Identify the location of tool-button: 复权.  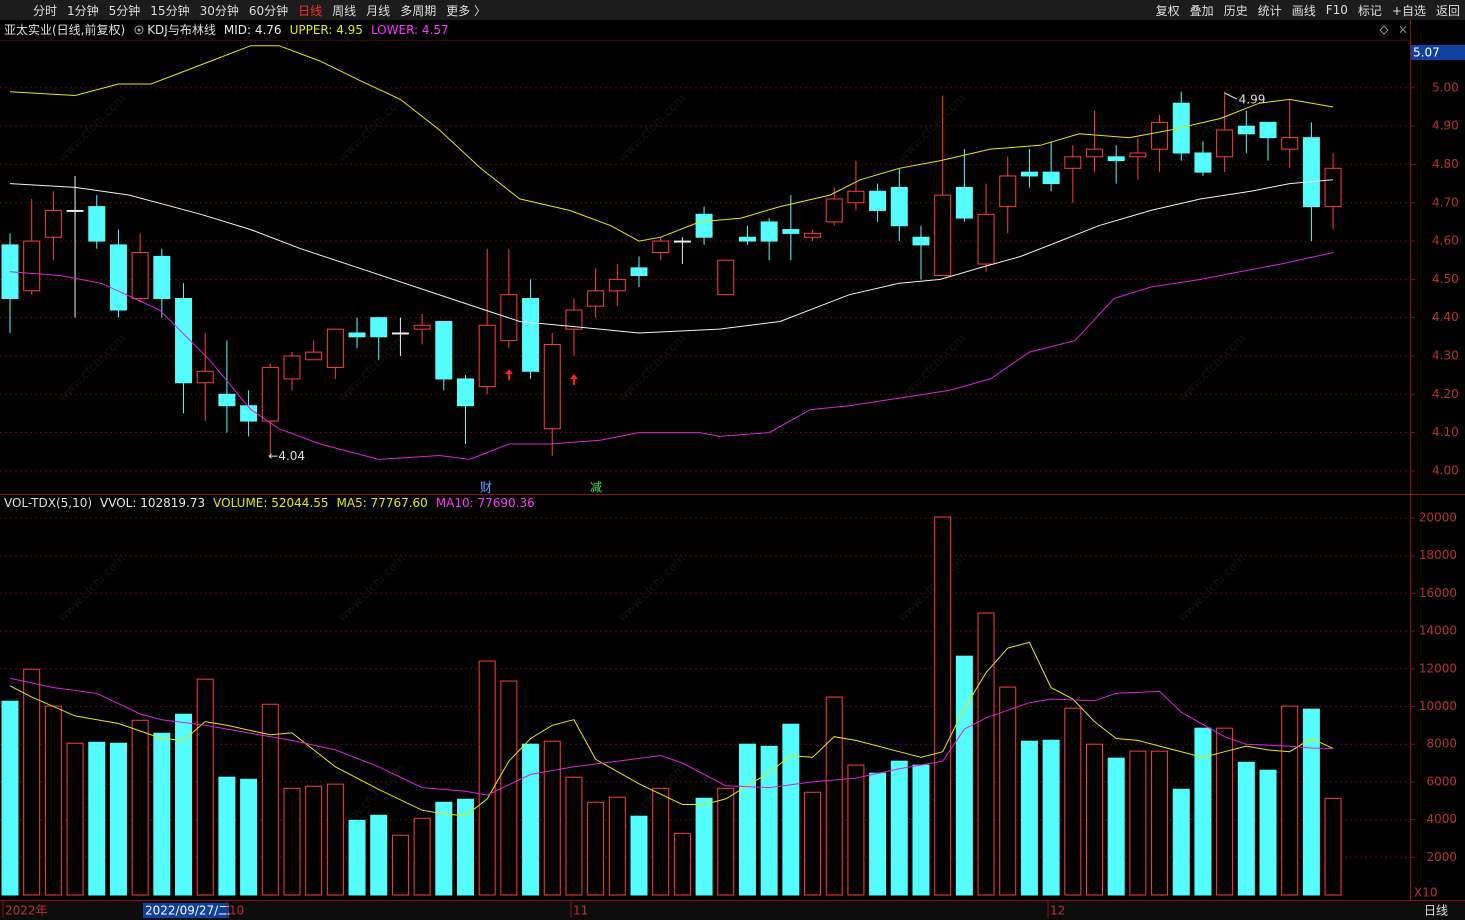
(1167, 10).